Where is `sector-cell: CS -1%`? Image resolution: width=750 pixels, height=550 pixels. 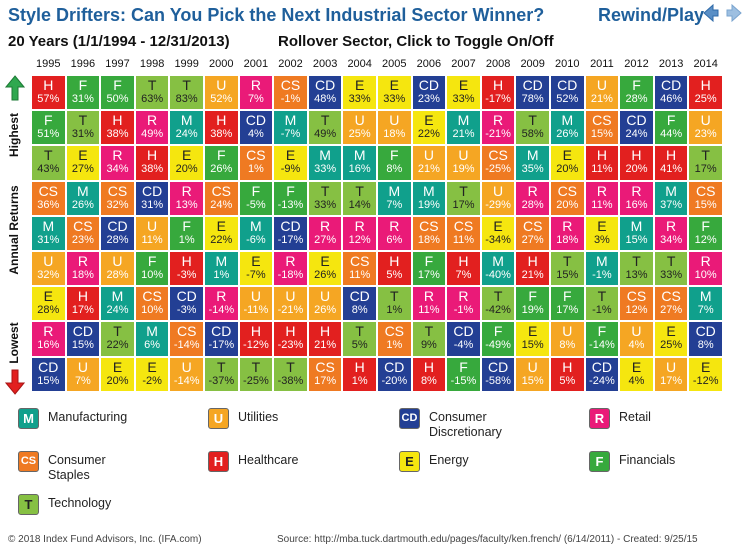
sector-cell: CS -1% is located at coordinates (290, 93).